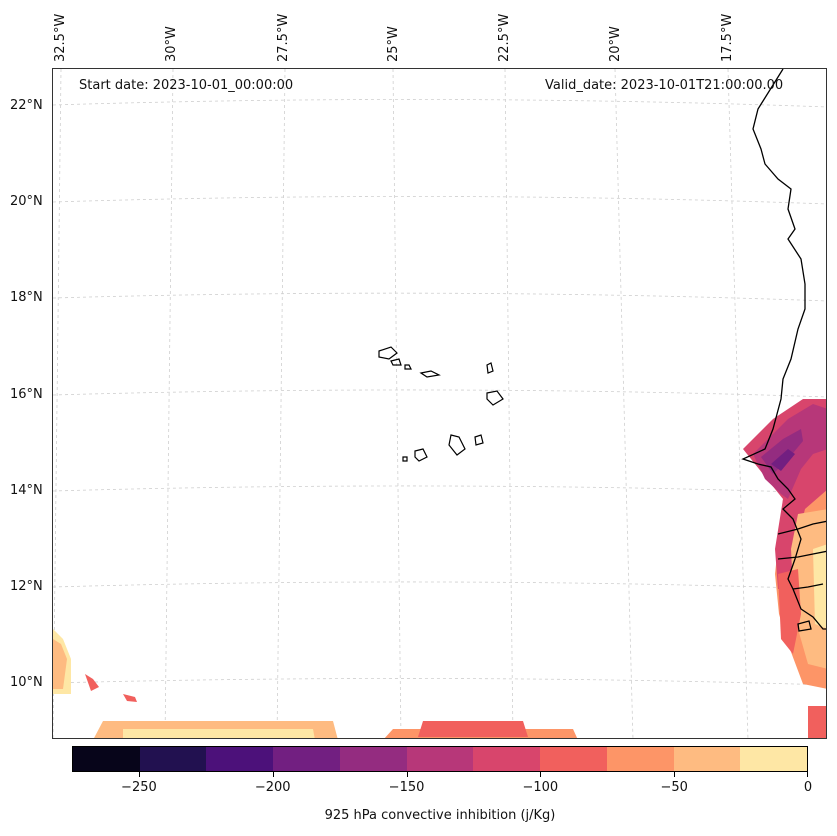 The height and width of the screenshot is (836, 837). What do you see at coordinates (169, 403) in the screenshot?
I see `meridian-30w` at bounding box center [169, 403].